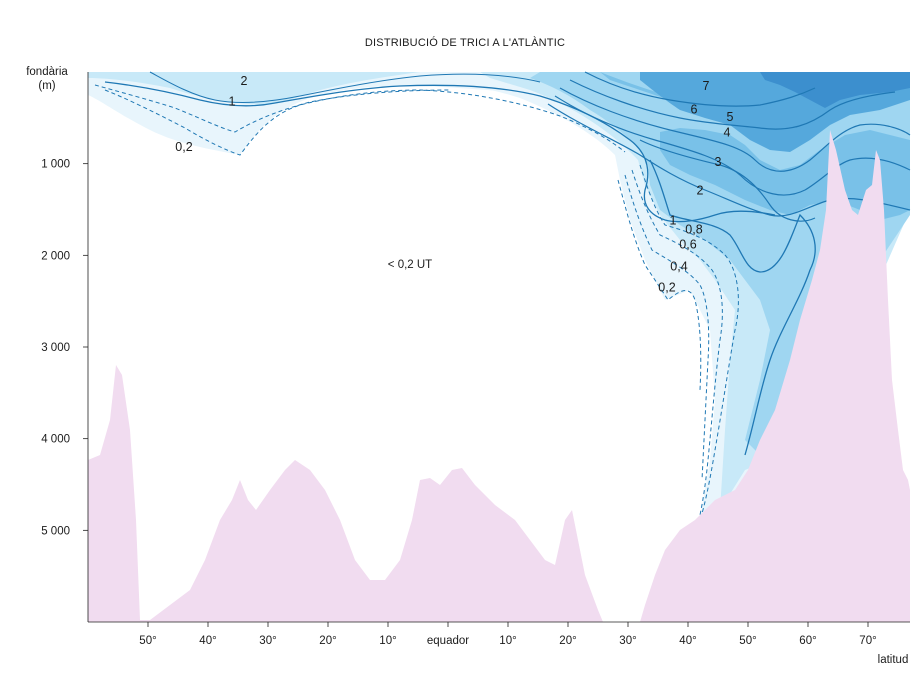 Image resolution: width=922 pixels, height=683 pixels. What do you see at coordinates (706, 86) in the screenshot?
I see `contour-label: 7` at bounding box center [706, 86].